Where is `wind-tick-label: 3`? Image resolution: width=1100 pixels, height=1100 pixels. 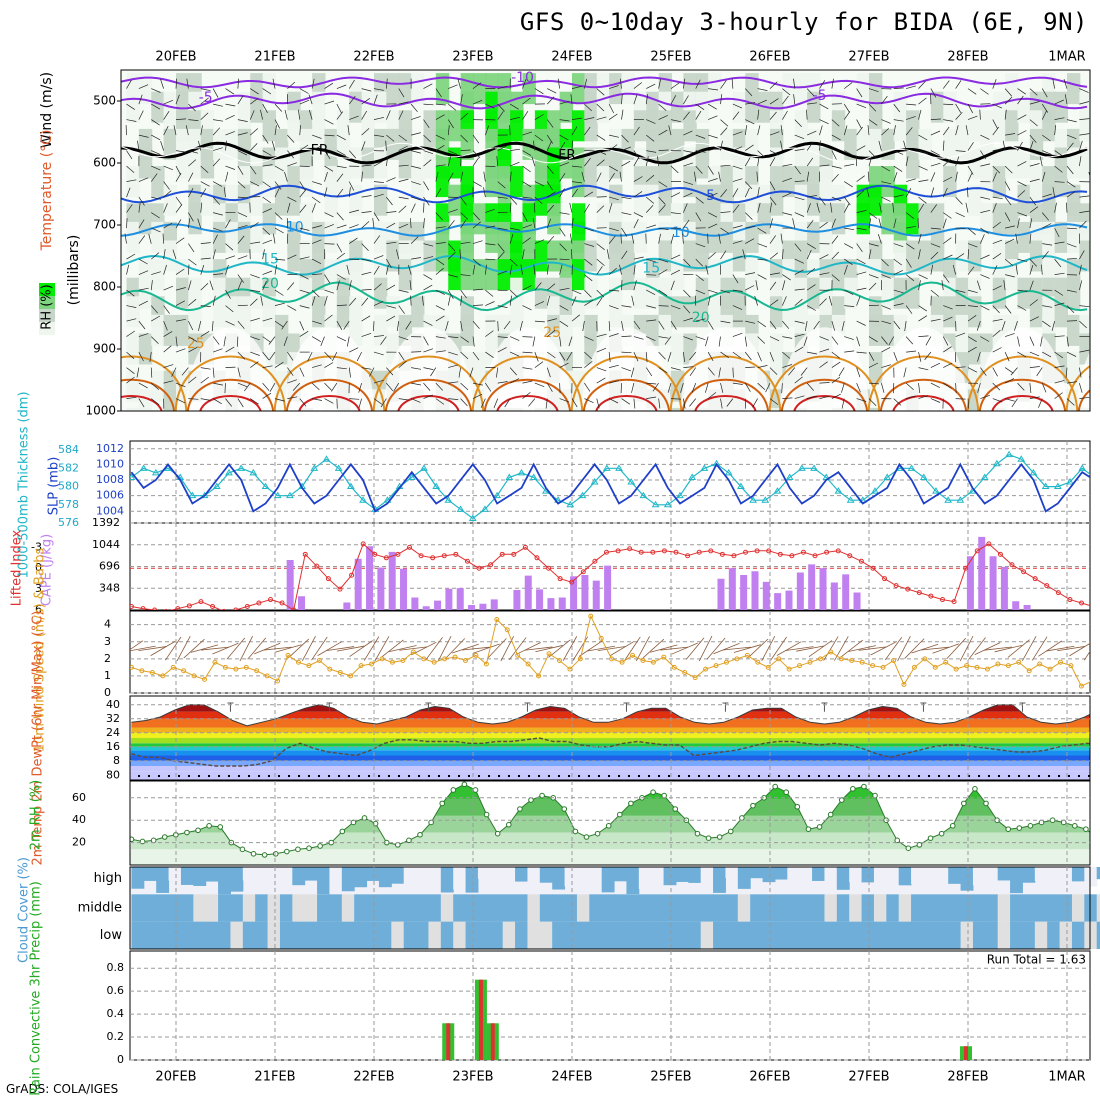
wind-tick-label: 3 is located at coordinates (107, 641).